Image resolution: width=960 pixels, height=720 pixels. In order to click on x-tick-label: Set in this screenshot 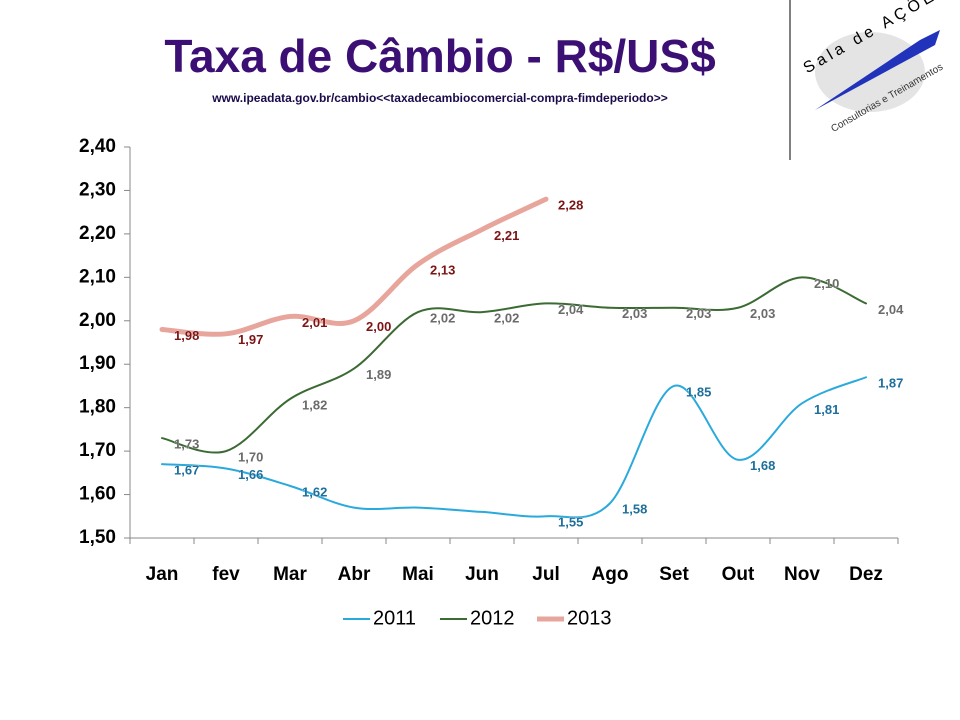, I will do `click(674, 574)`.